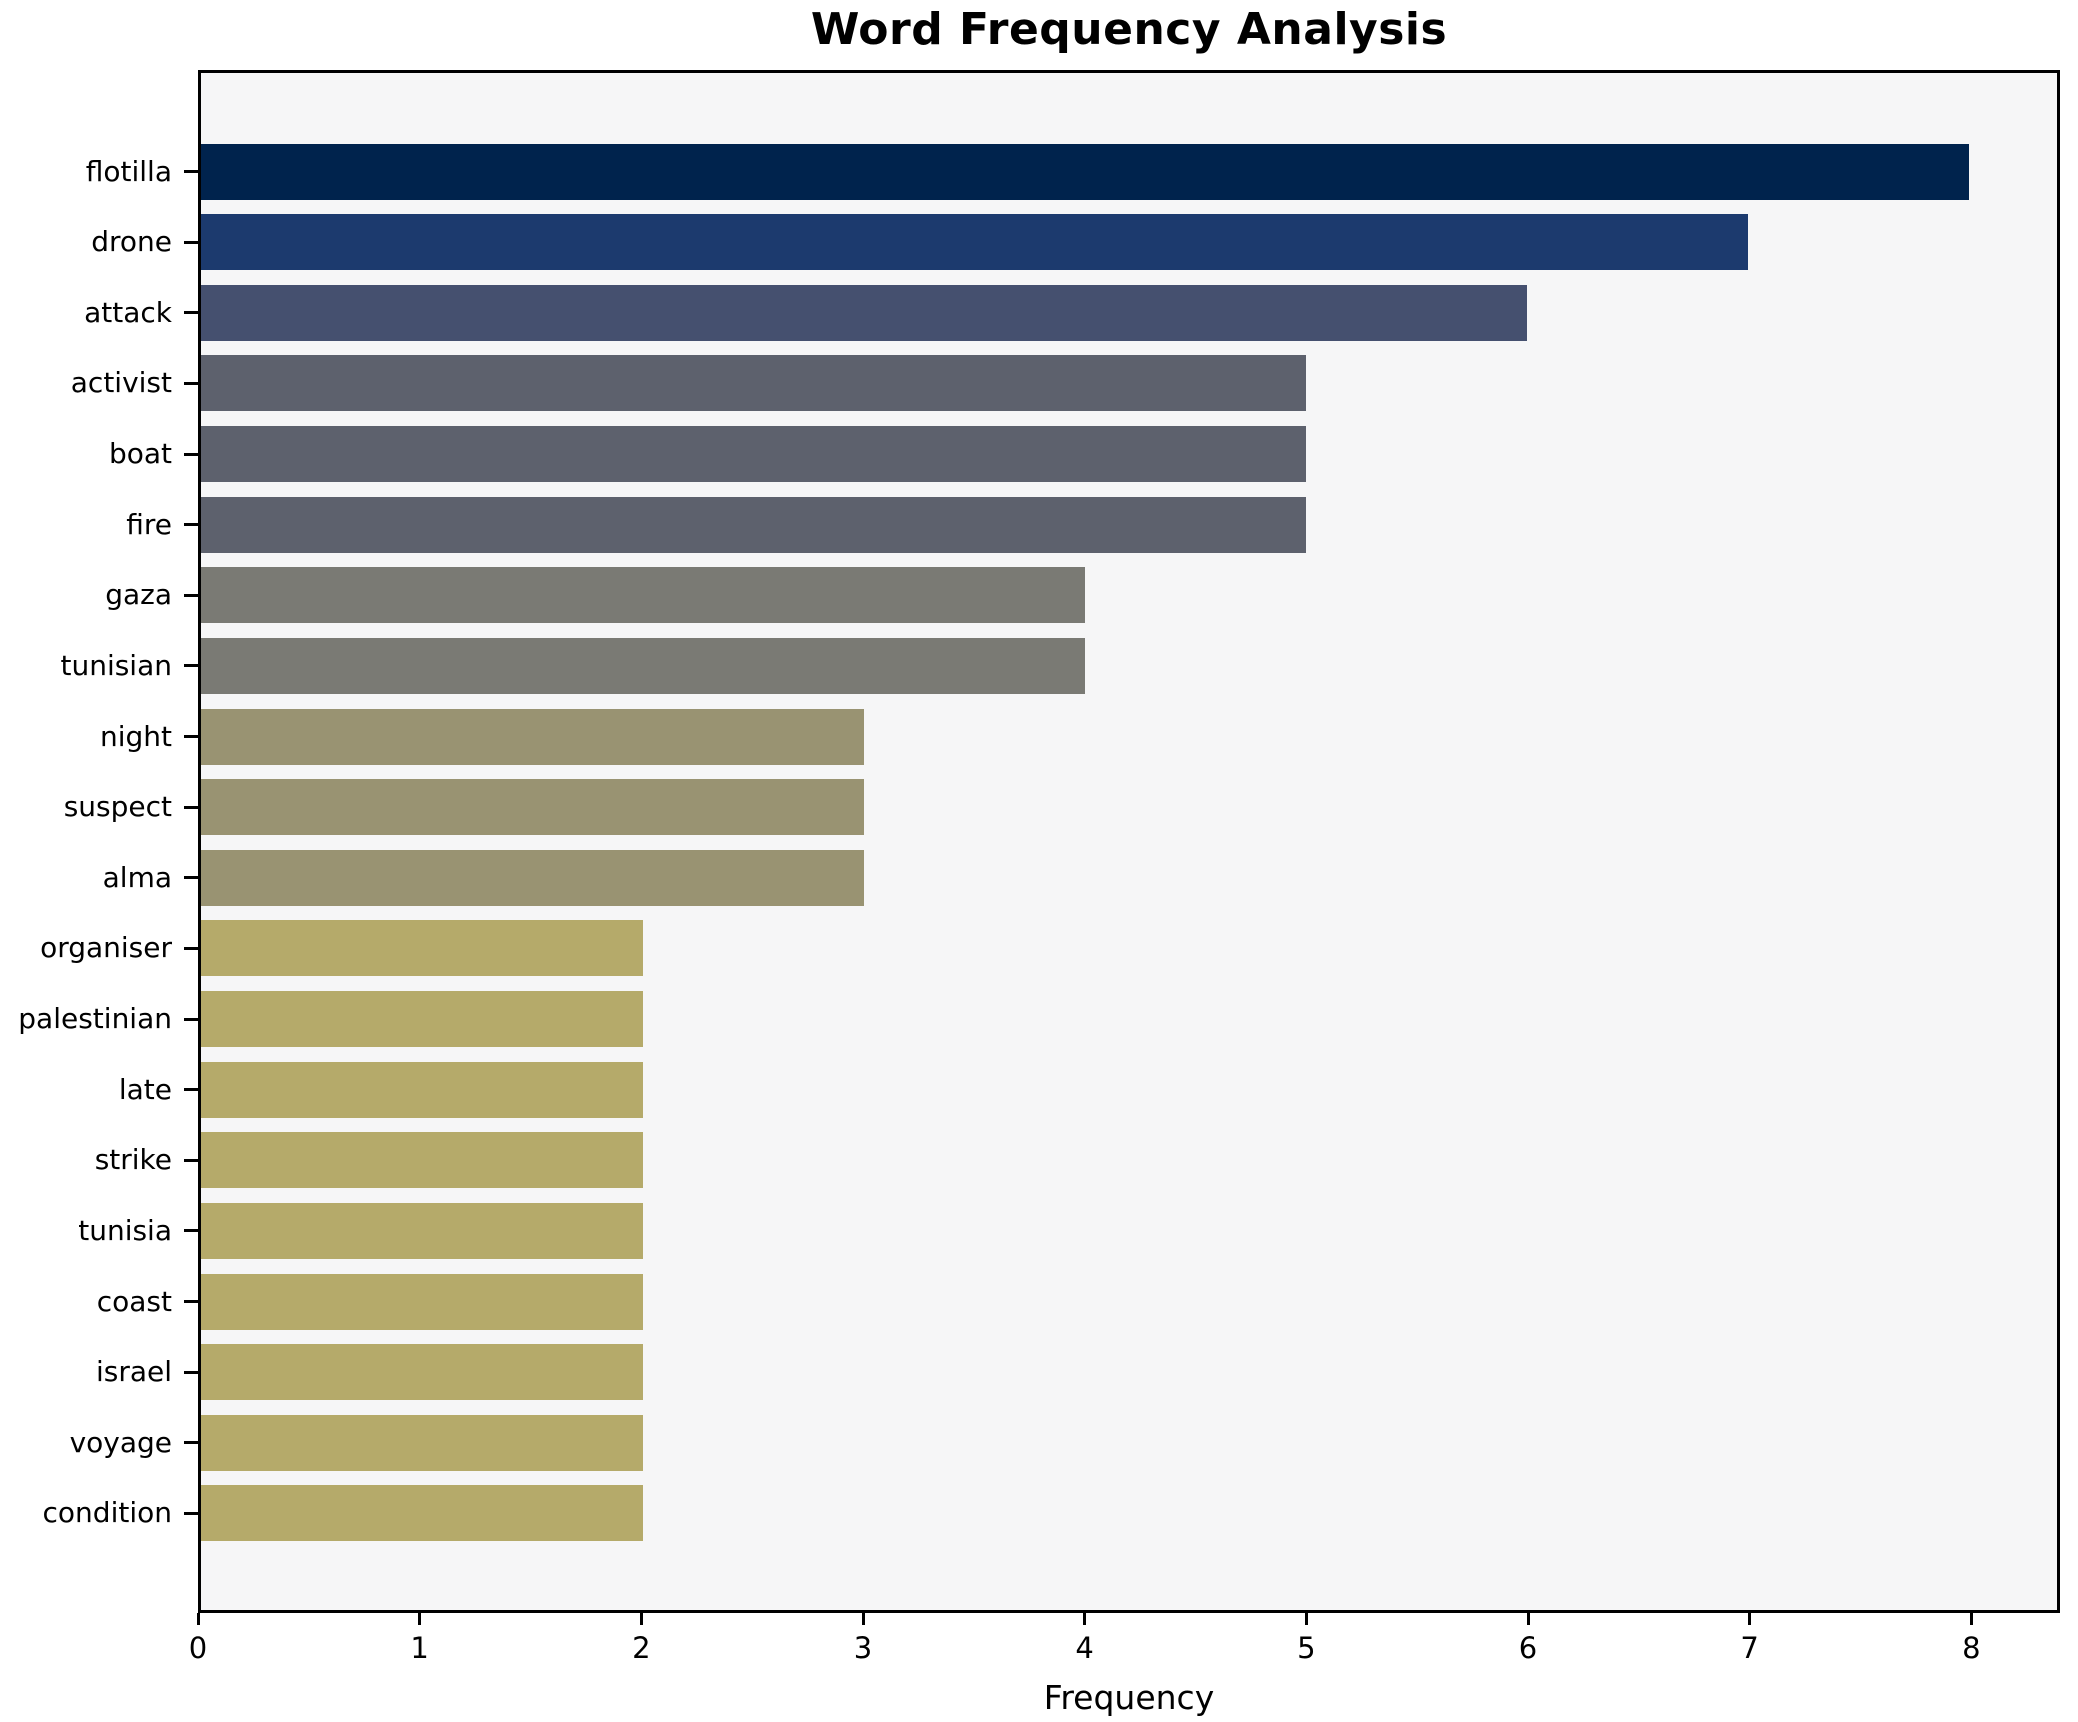 The image size is (2078, 1722). What do you see at coordinates (135, 736) in the screenshot?
I see `y-tick-label-night: night` at bounding box center [135, 736].